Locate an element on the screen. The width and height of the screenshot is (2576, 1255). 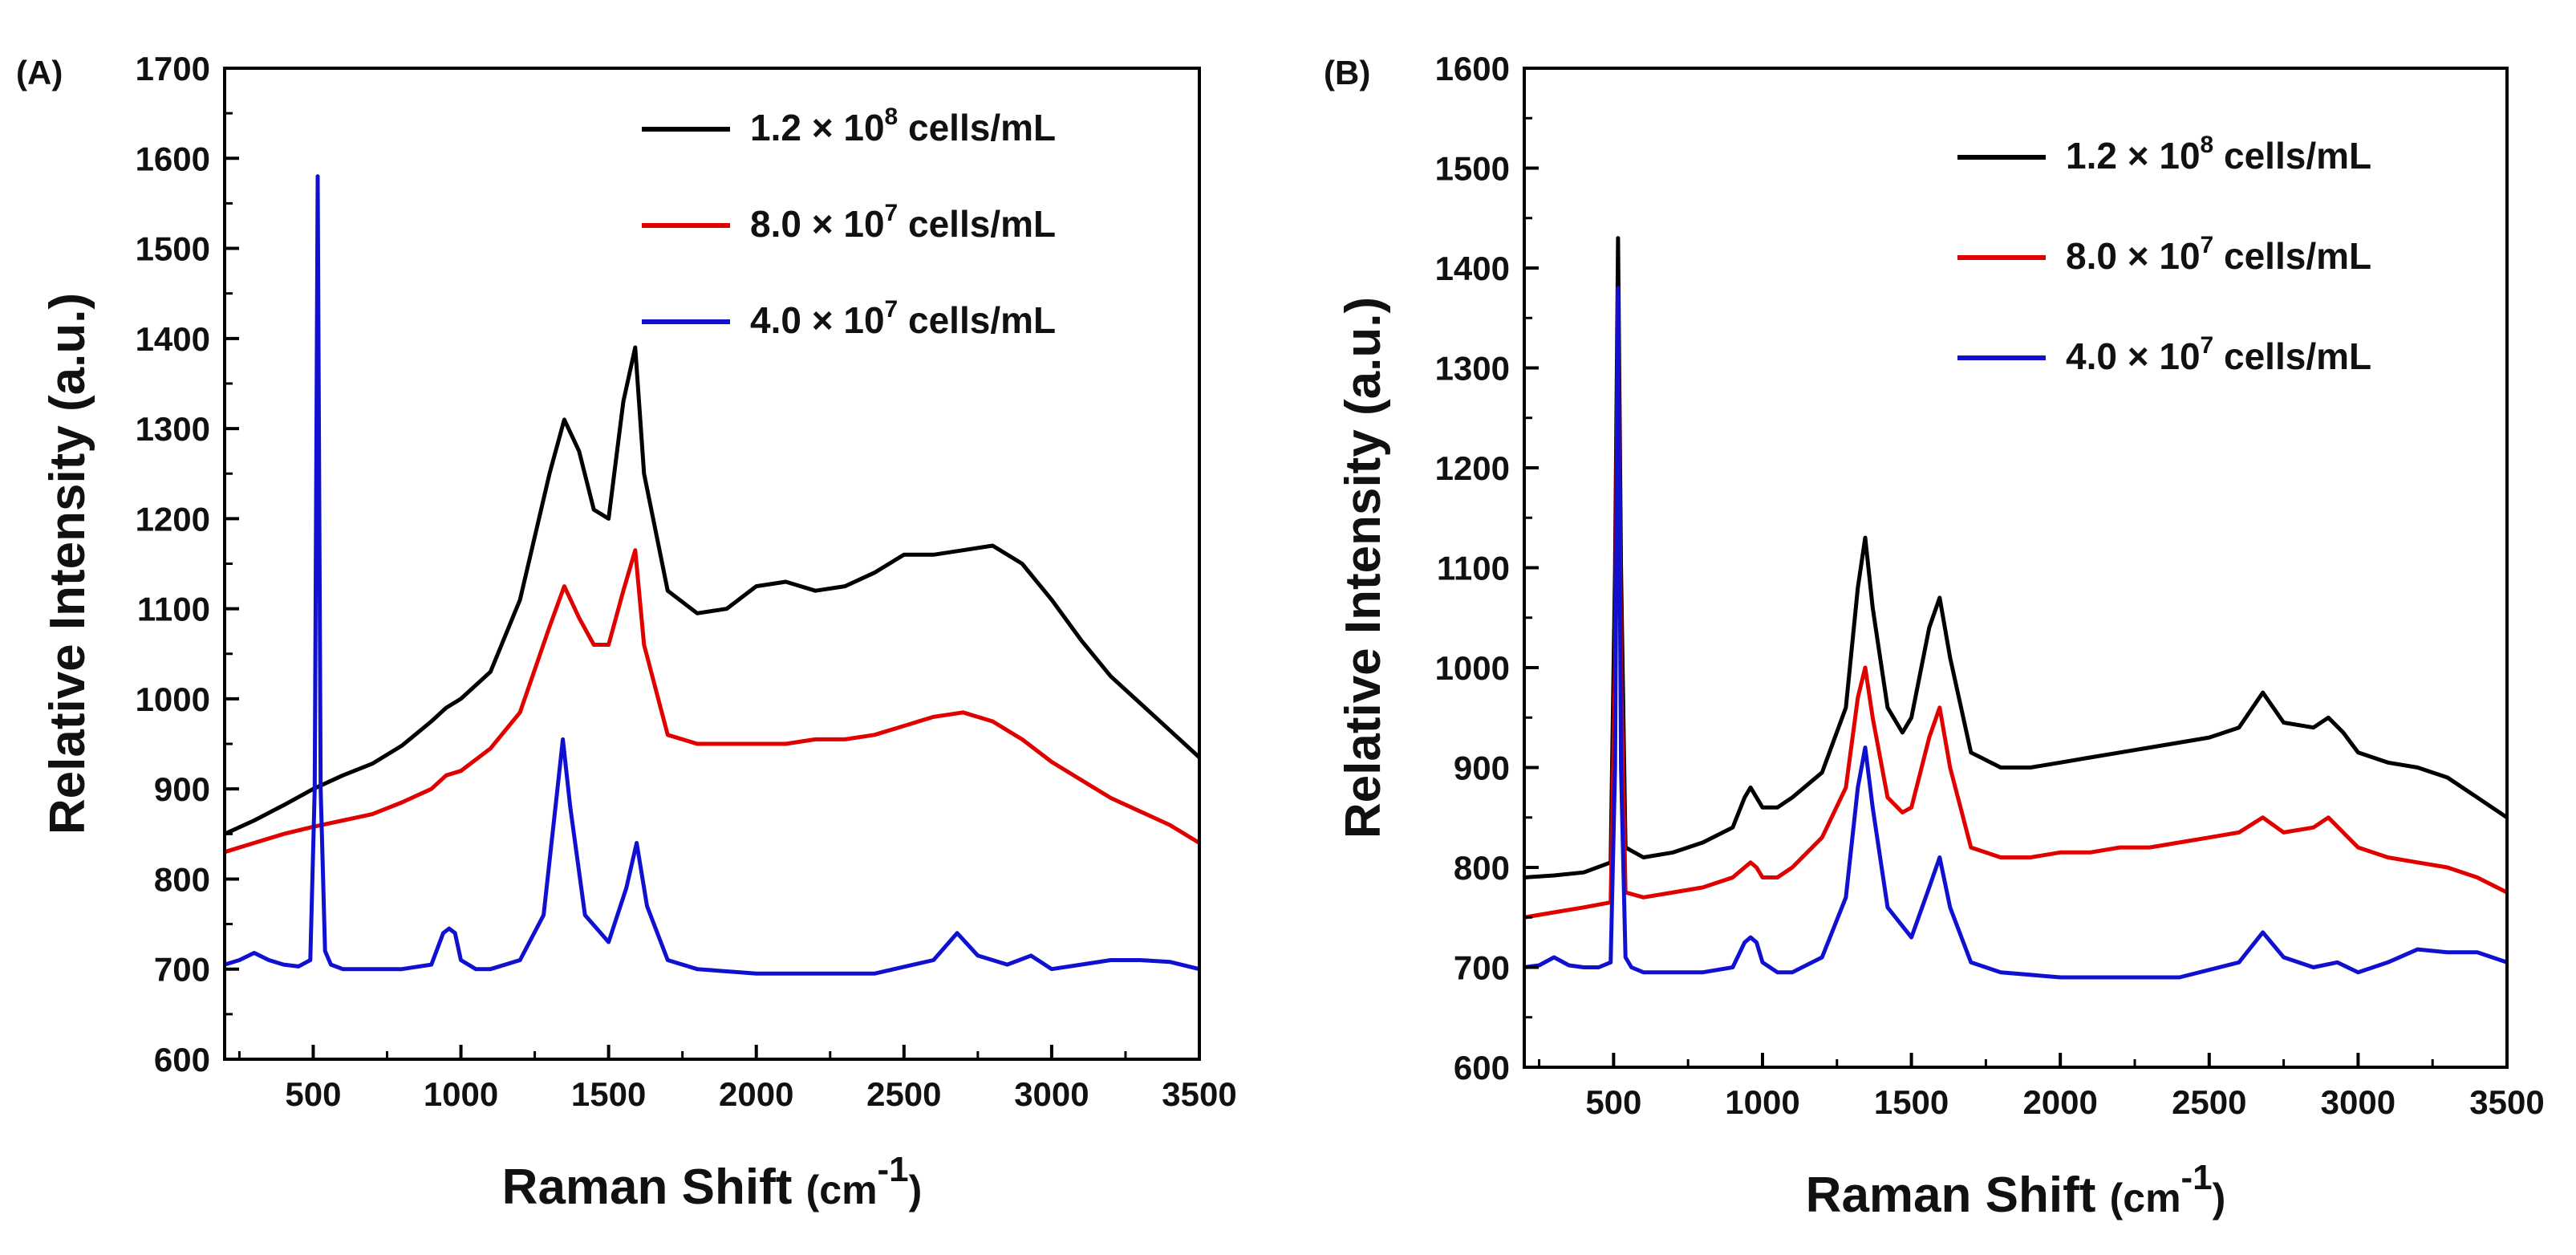
y-tick-label: 1700 is located at coordinates (173, 68).